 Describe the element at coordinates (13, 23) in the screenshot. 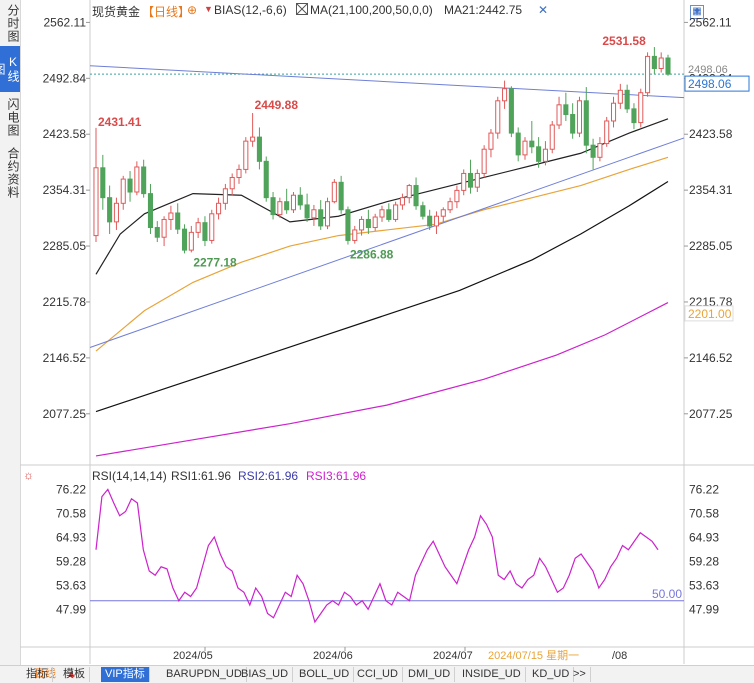

I see `tab-timeshare: 分时图` at that location.